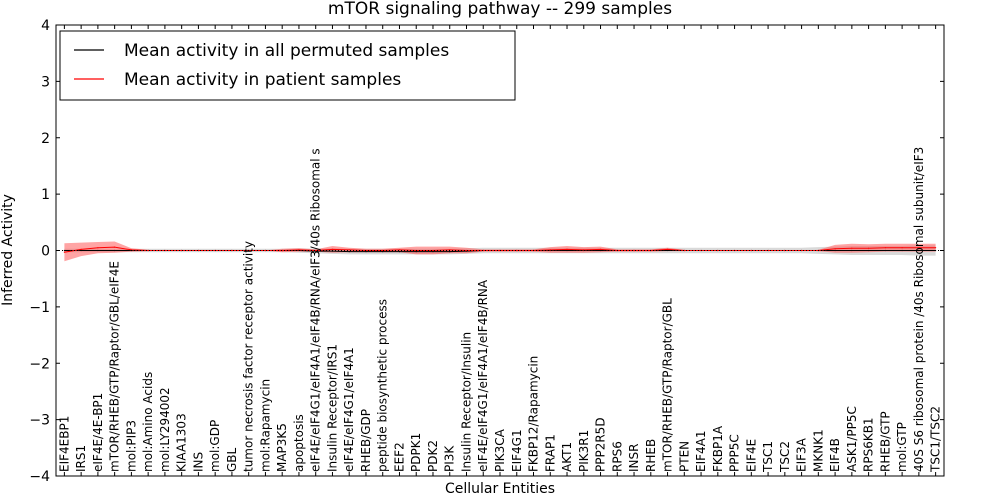 The image size is (1000, 500). I want to click on chart-title: mTOR signaling pathway -- 299 samples, so click(500, 9).